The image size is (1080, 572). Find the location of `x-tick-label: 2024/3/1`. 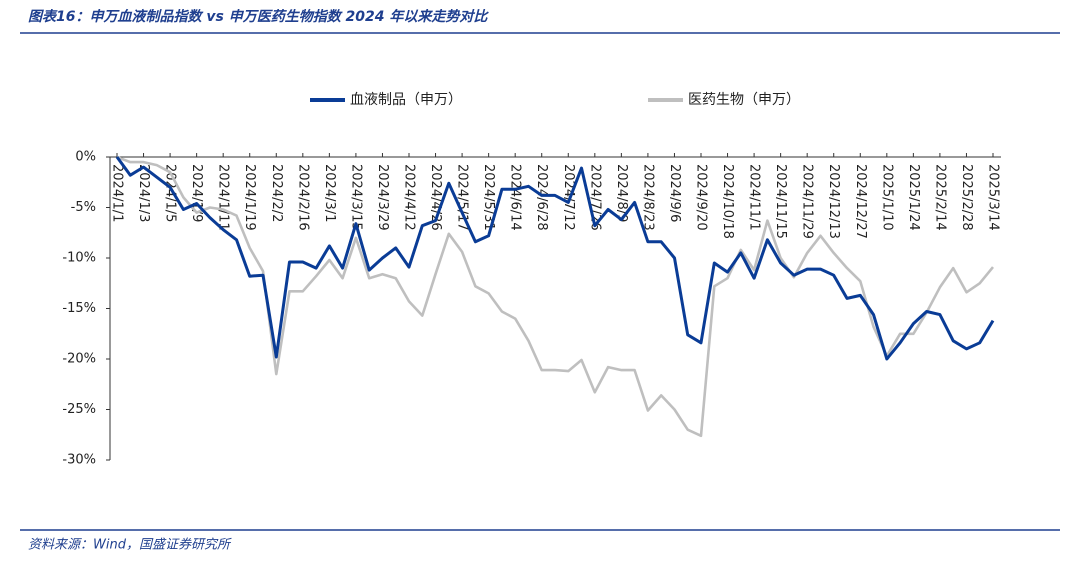

x-tick-label: 2024/3/1 is located at coordinates (329, 193).